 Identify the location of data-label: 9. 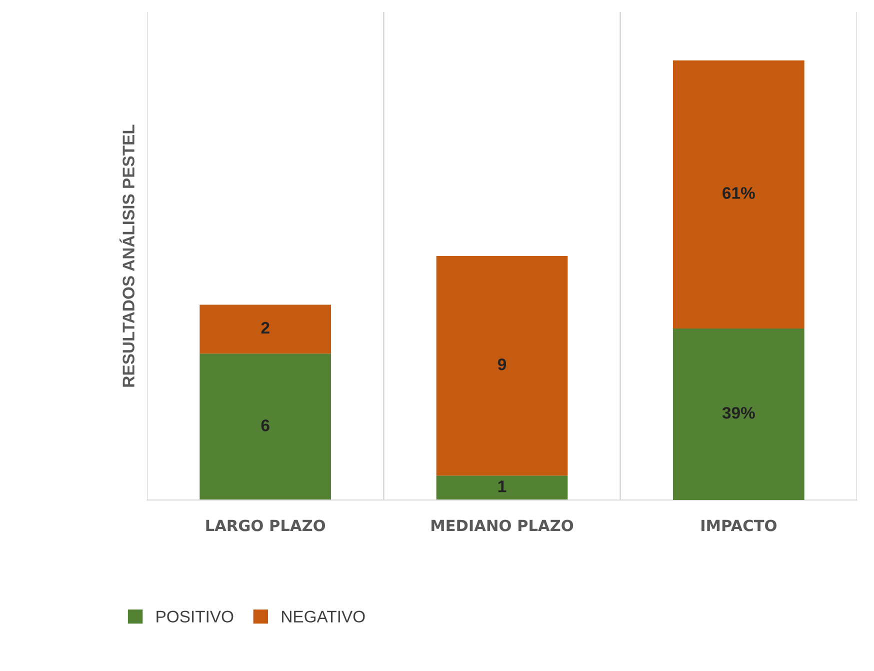
(502, 364).